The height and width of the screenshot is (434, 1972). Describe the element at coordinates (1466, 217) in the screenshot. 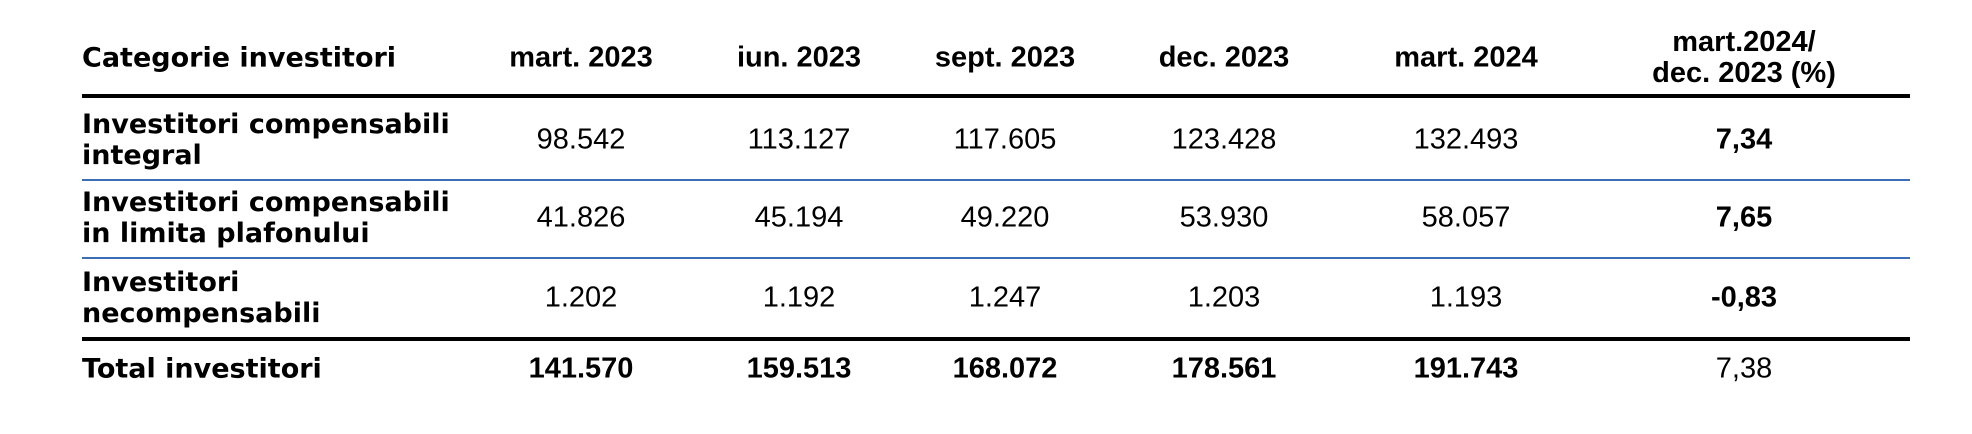

I see `cell-value: 58.057` at that location.